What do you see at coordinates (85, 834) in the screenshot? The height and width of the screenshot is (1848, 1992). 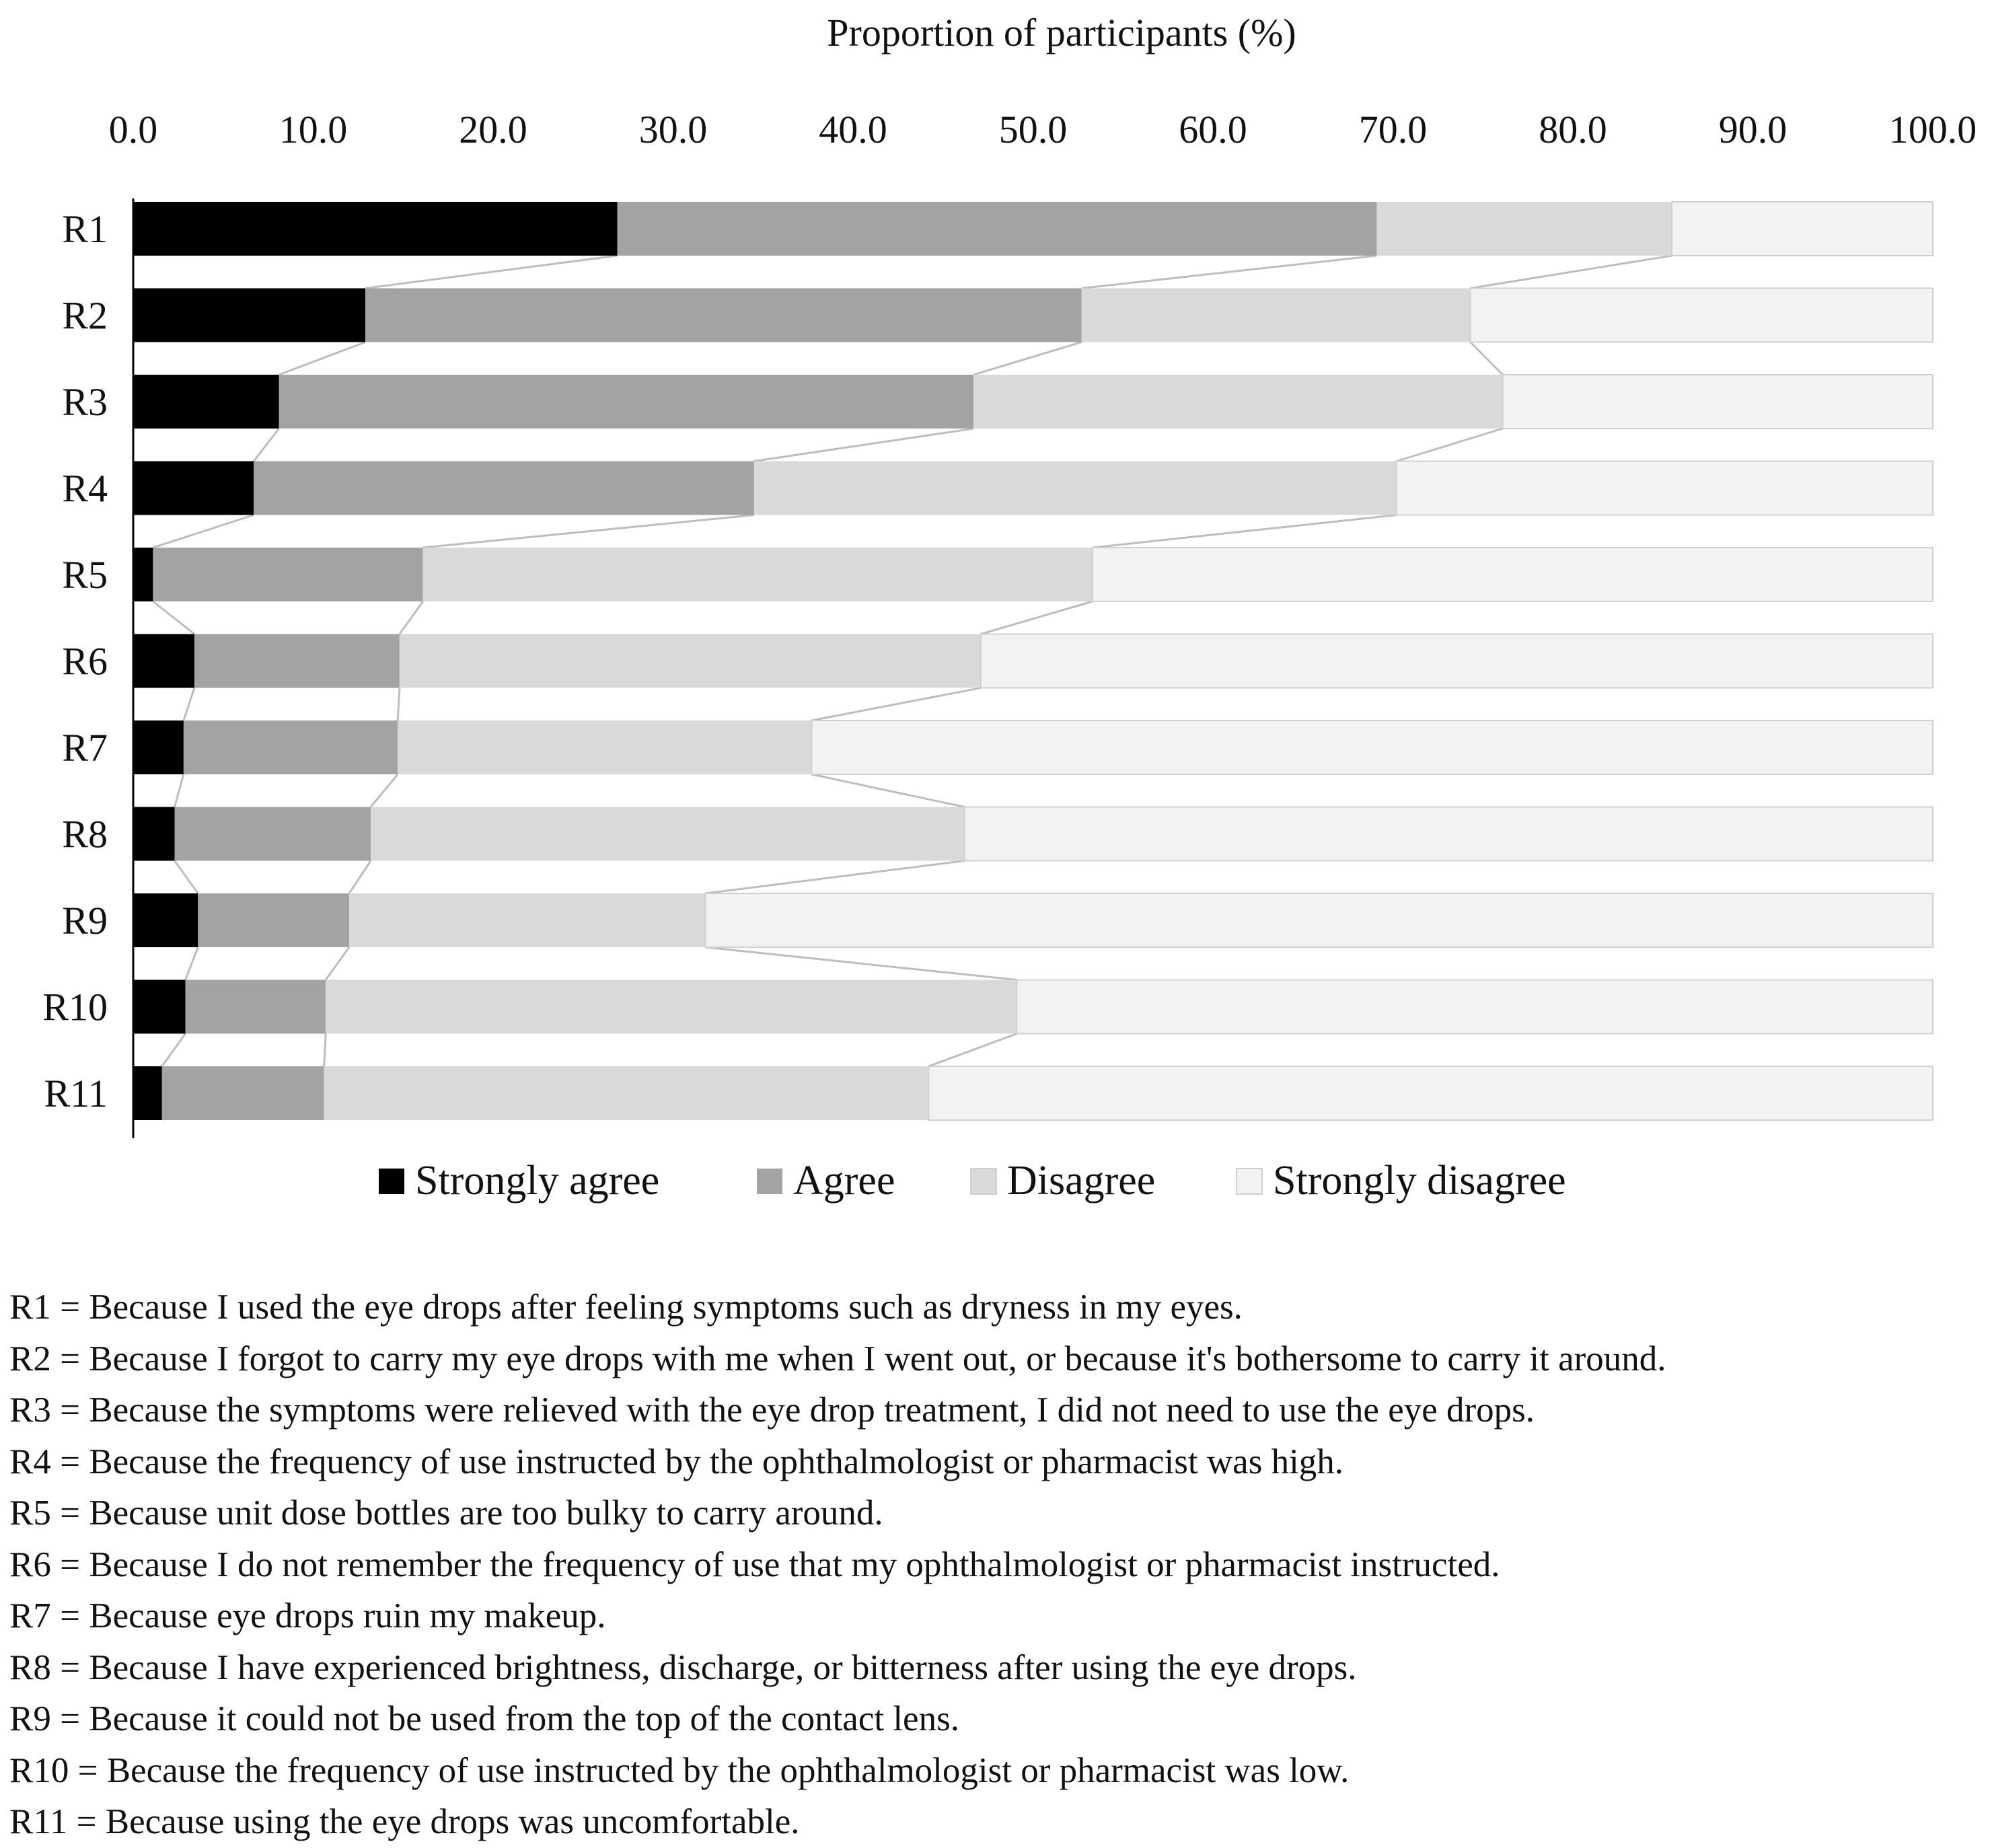 I see `y-category-label: R8` at bounding box center [85, 834].